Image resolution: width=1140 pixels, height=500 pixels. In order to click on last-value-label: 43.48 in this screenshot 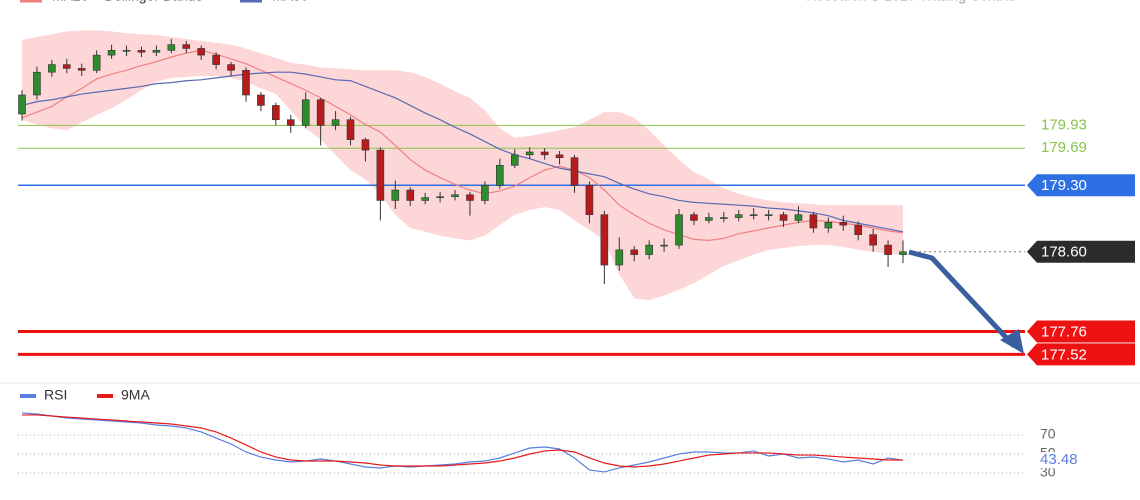, I will do `click(1059, 459)`.